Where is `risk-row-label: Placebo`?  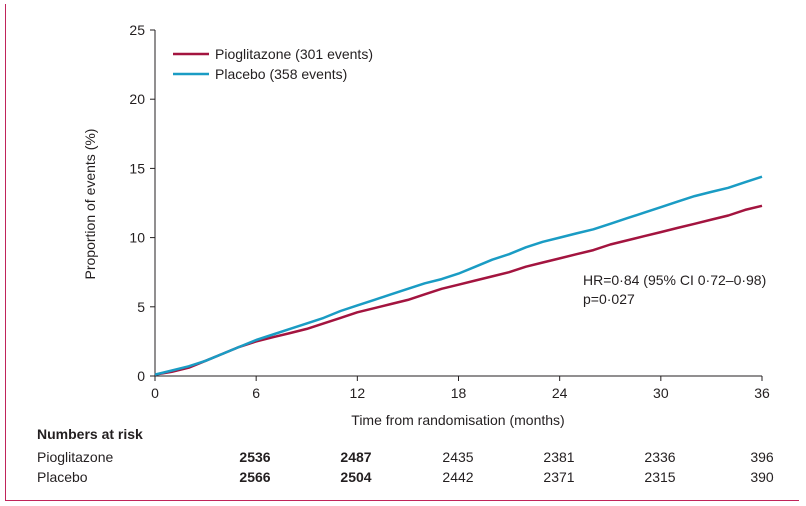 risk-row-label: Placebo is located at coordinates (62, 477).